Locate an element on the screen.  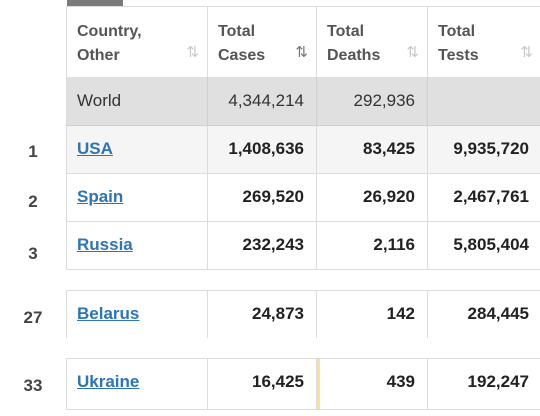
total-cases: 16,425 is located at coordinates (278, 381).